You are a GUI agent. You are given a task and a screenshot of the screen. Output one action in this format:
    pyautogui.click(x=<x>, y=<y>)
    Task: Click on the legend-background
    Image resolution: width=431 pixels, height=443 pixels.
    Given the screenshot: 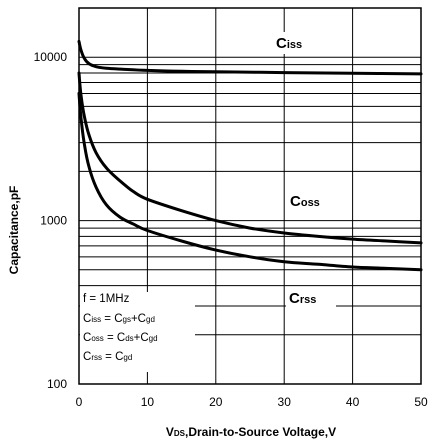 What is the action you would take?
    pyautogui.click(x=137, y=332)
    